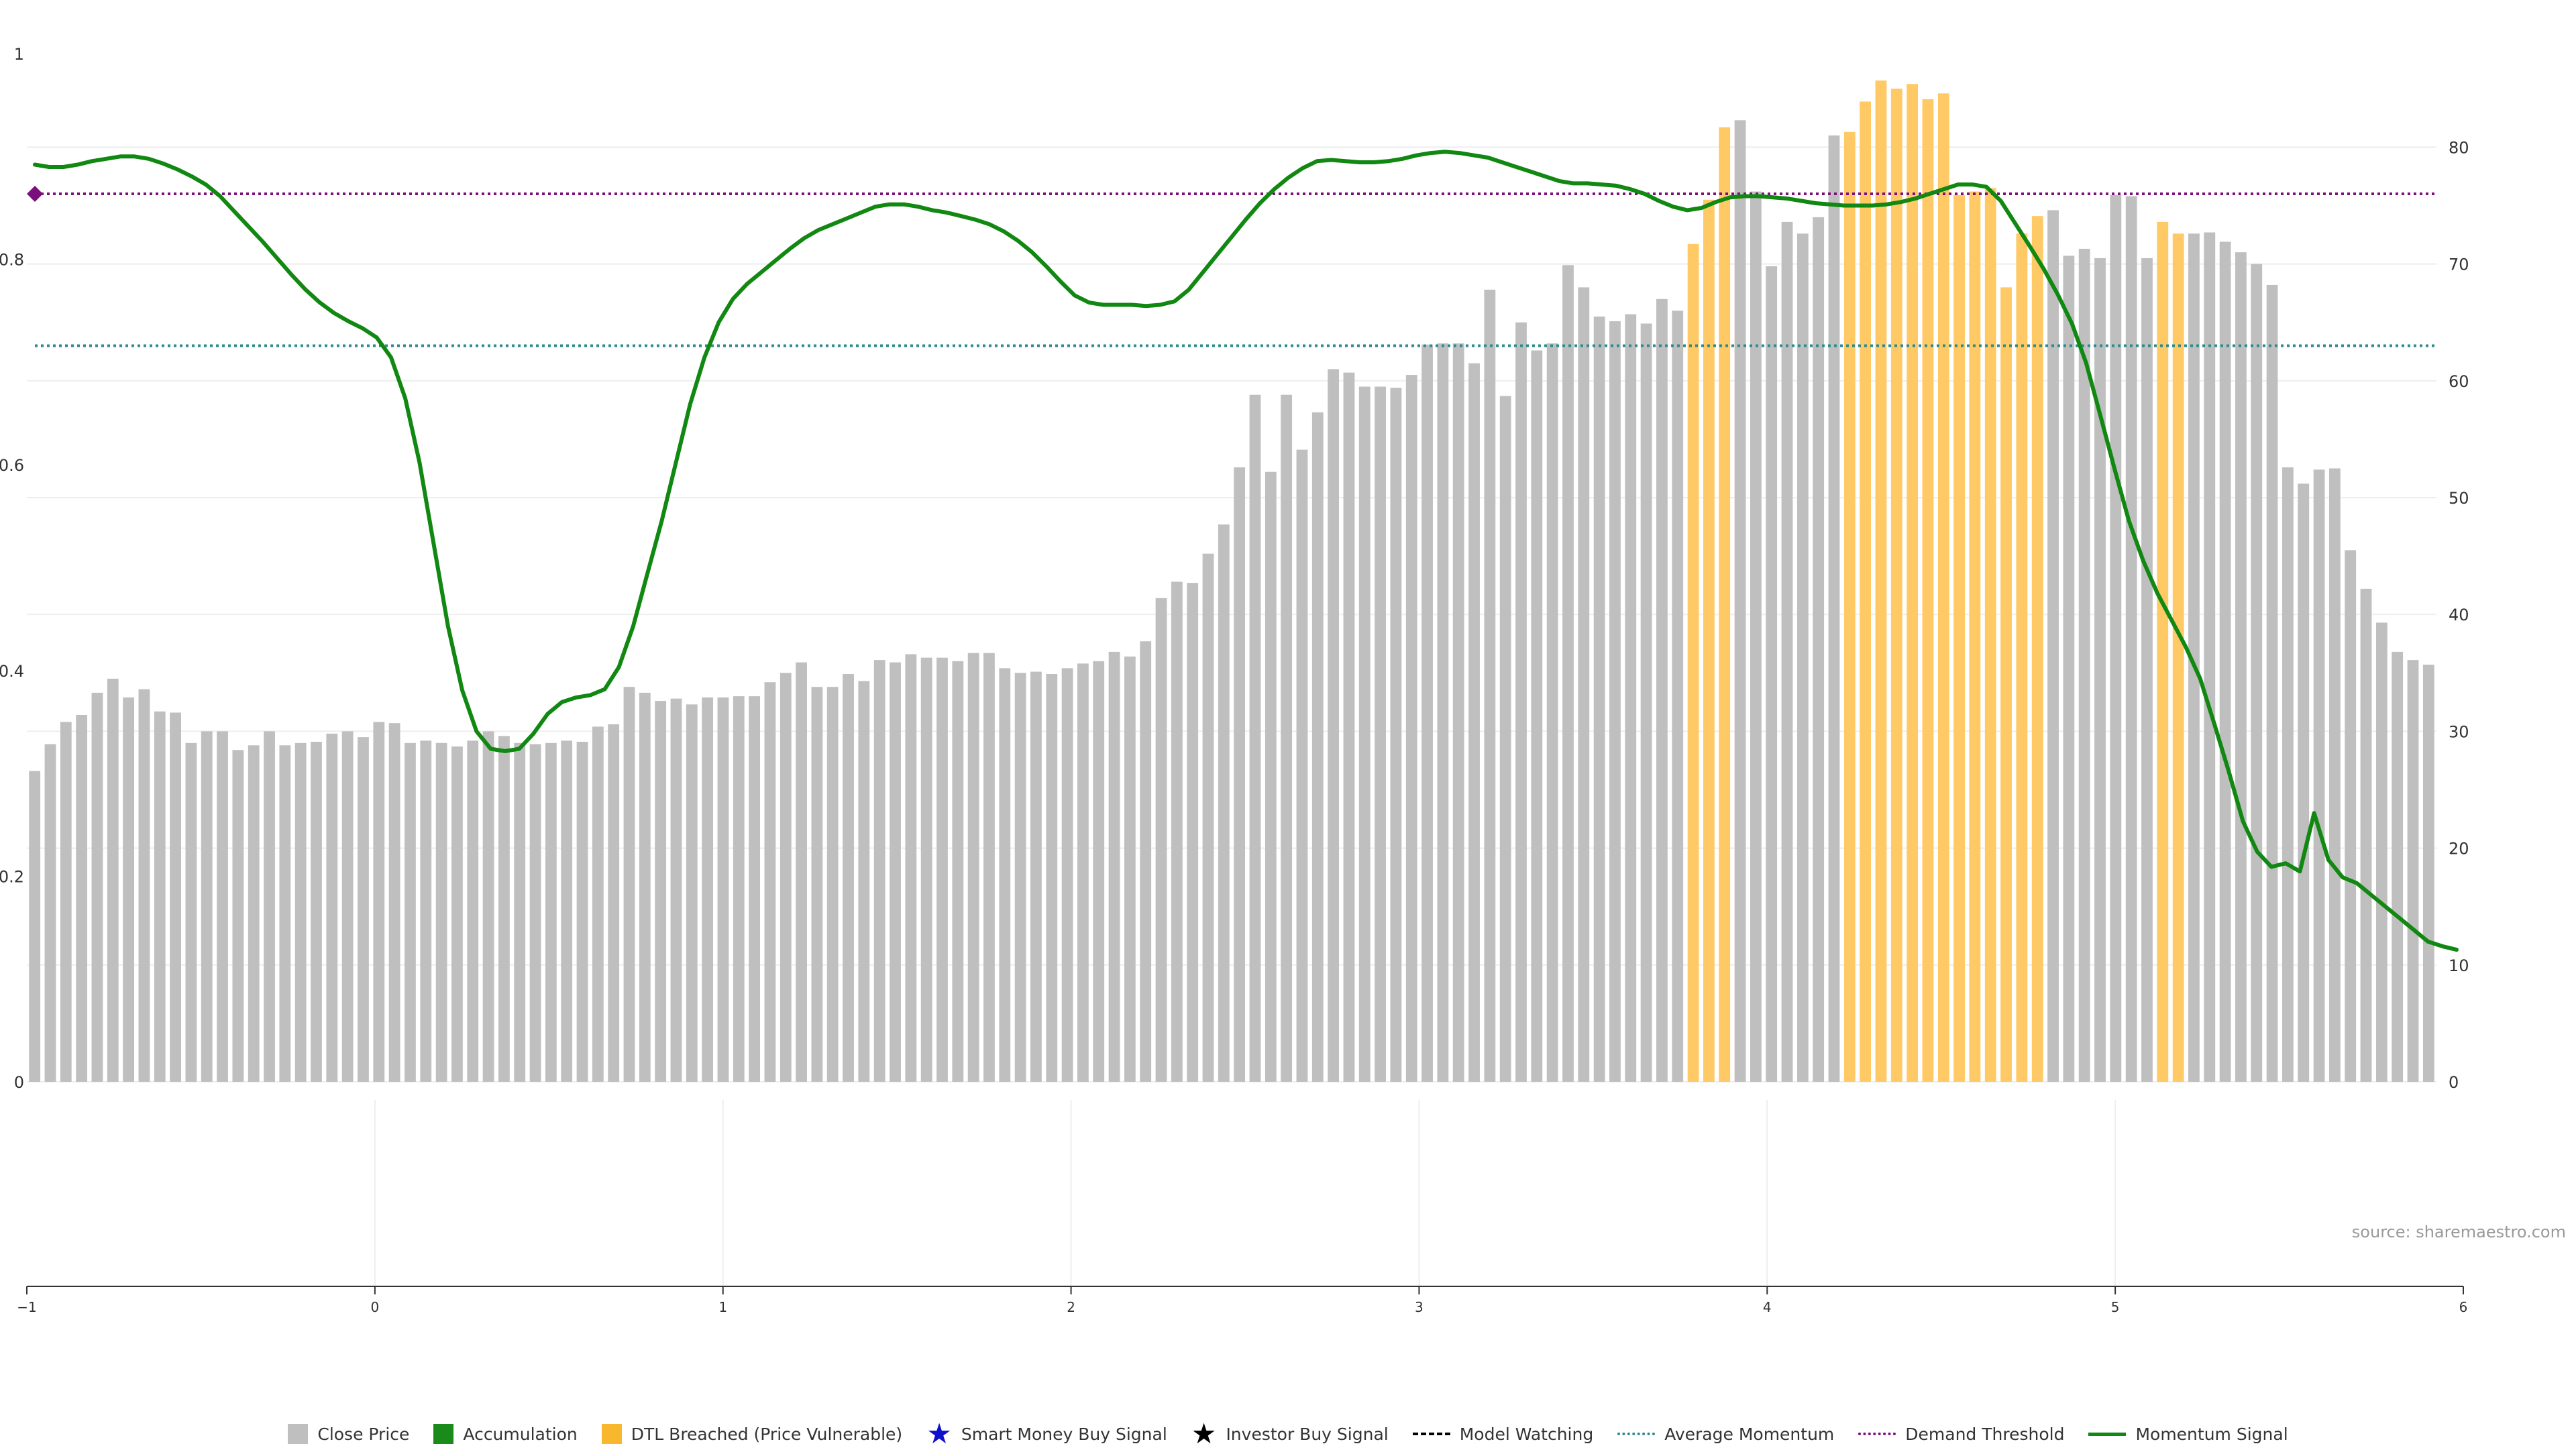  Describe the element at coordinates (2115, 1307) in the screenshot. I see `x-tick-label: 5` at that location.